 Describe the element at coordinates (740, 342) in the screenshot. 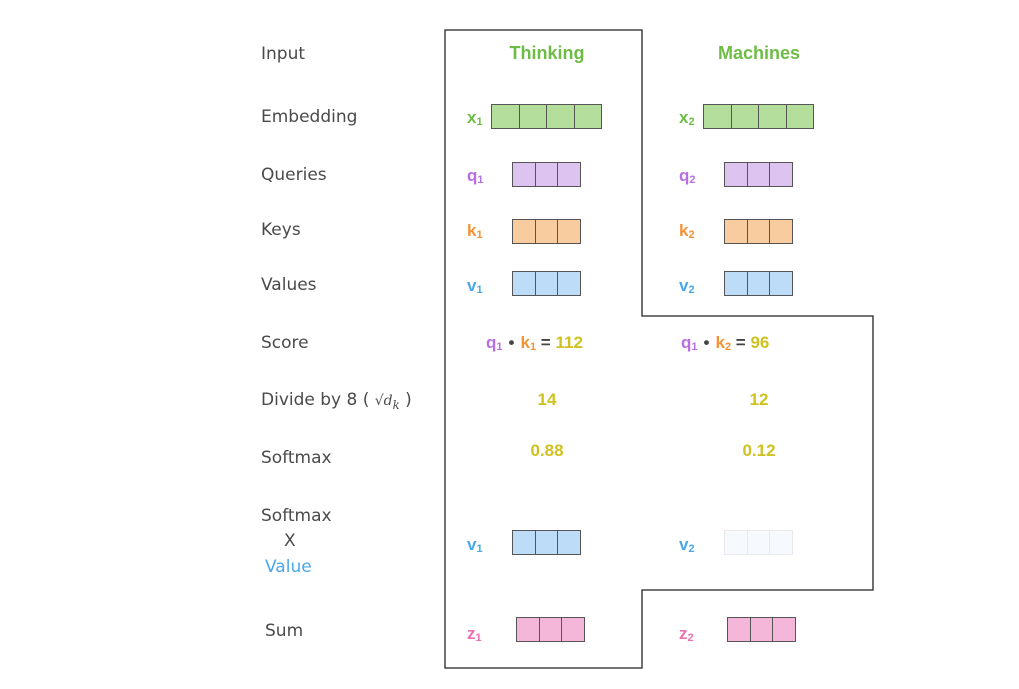

I see `score-2-equals: =` at that location.